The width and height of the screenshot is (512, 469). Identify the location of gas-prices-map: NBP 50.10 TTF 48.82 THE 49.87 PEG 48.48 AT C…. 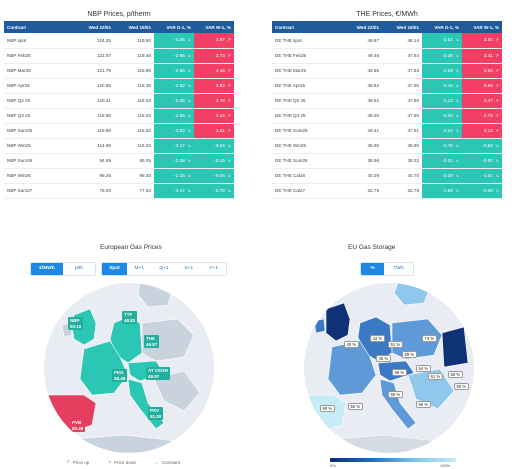
(129, 368).